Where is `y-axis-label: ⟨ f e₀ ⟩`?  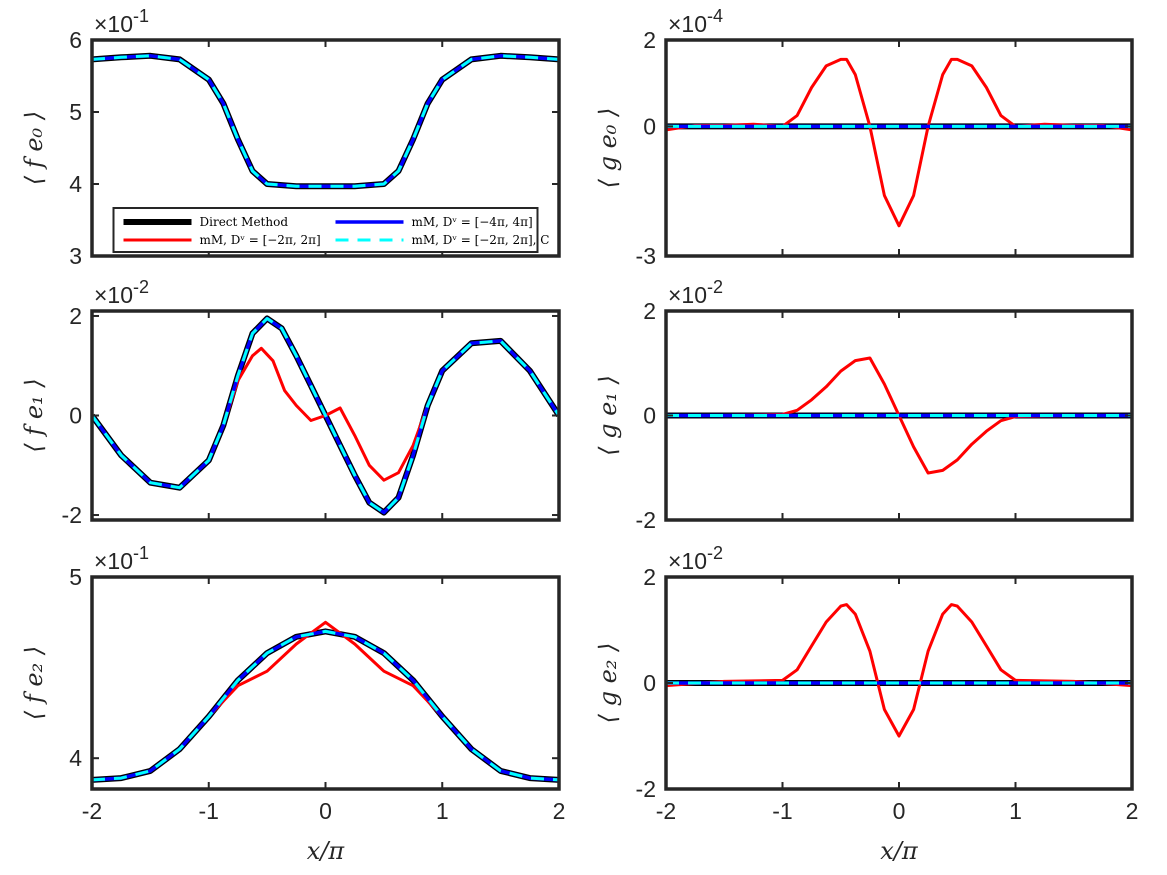 y-axis-label: ⟨ f e₀ ⟩ is located at coordinates (34, 148).